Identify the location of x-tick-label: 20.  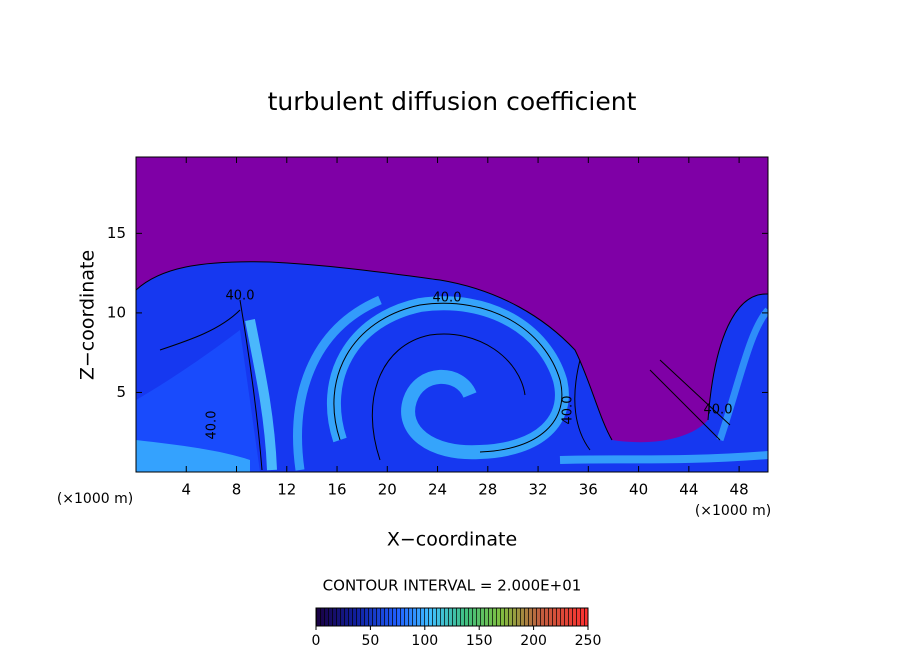
(387, 490).